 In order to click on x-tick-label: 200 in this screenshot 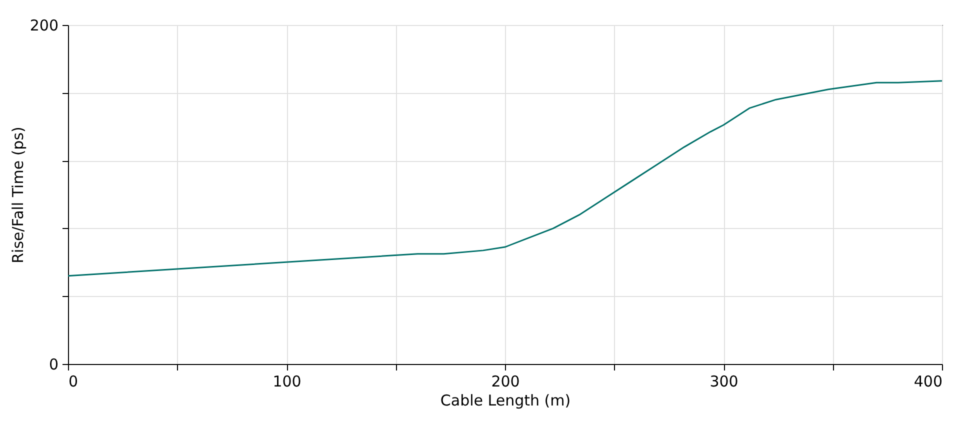, I will do `click(505, 381)`.